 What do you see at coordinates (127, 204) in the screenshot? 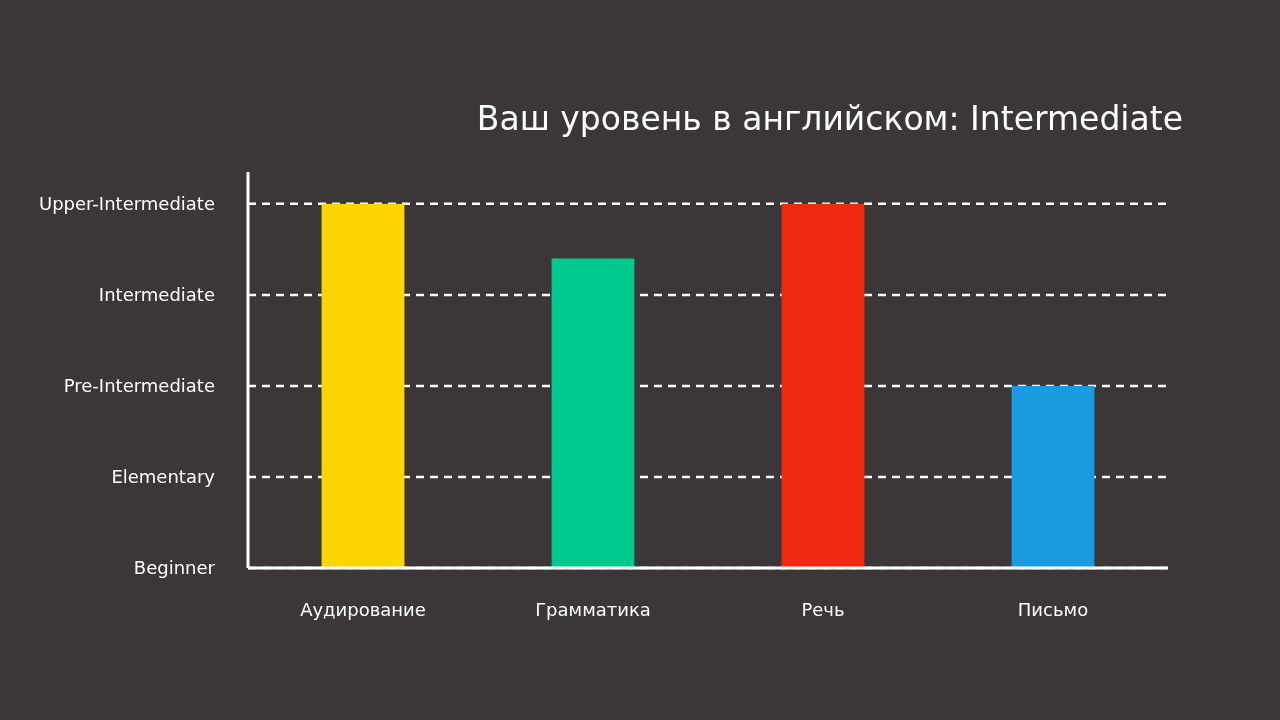
I see `ref-line-label: Upper-Intermediate` at bounding box center [127, 204].